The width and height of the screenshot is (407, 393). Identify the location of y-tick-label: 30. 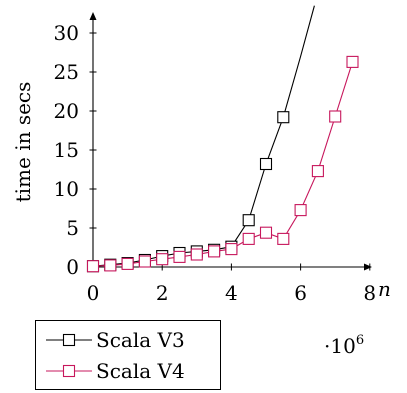
(66, 33).